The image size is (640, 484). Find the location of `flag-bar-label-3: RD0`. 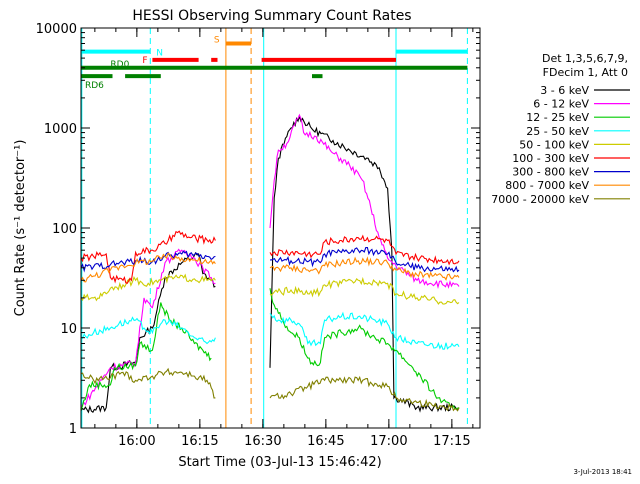

flag-bar-label-3: RD0 is located at coordinates (119, 65).